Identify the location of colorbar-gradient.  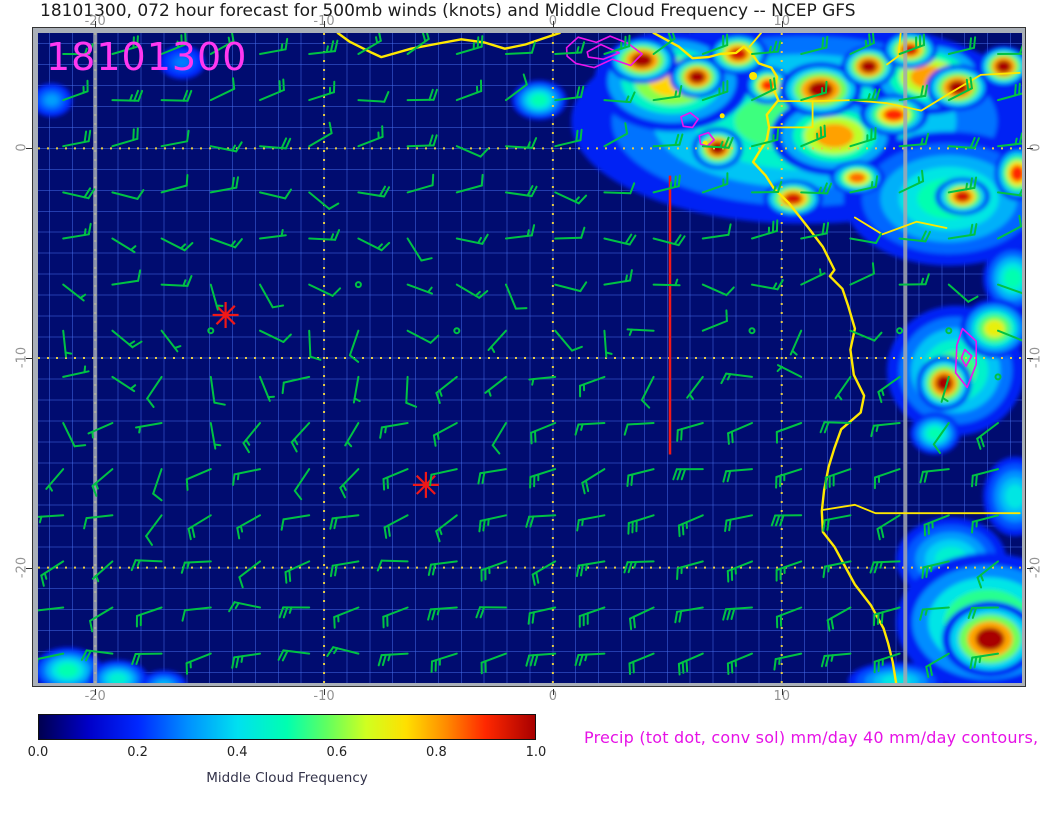
(287, 727).